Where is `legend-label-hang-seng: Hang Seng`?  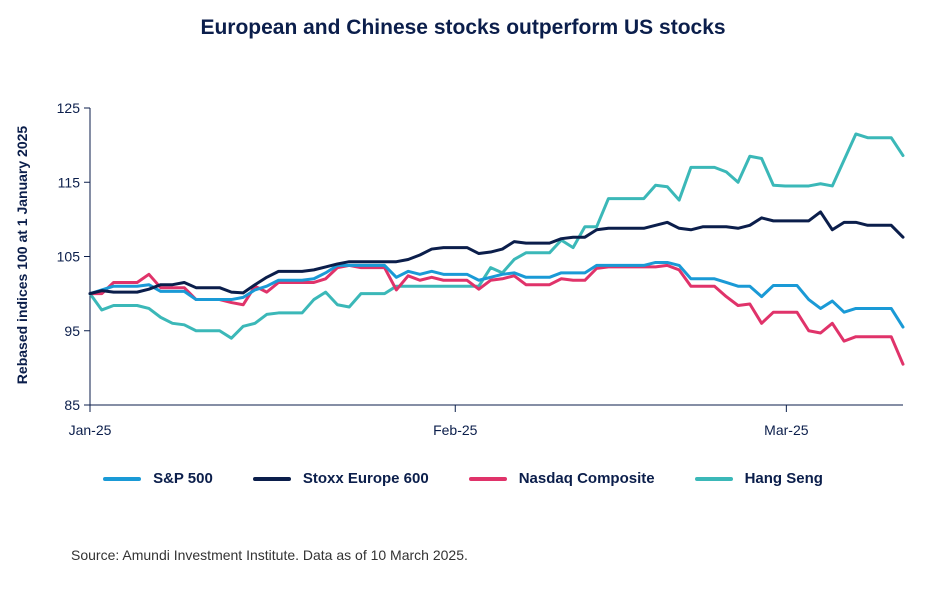 legend-label-hang-seng: Hang Seng is located at coordinates (783, 478).